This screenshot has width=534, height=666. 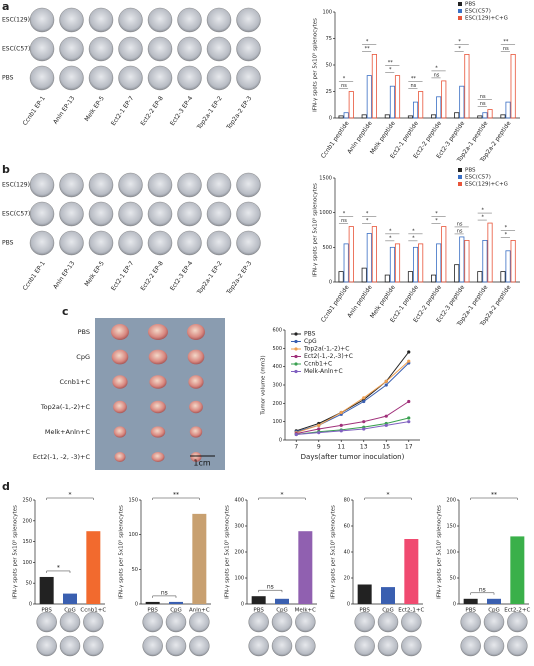 I want to click on y-tick-label: 500, so click(x=277, y=349).